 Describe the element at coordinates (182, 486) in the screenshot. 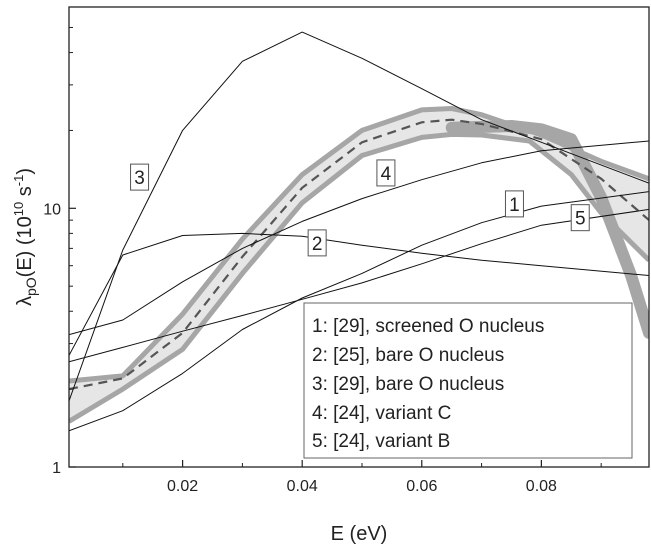

I see `x-tick-label: 0.02` at that location.